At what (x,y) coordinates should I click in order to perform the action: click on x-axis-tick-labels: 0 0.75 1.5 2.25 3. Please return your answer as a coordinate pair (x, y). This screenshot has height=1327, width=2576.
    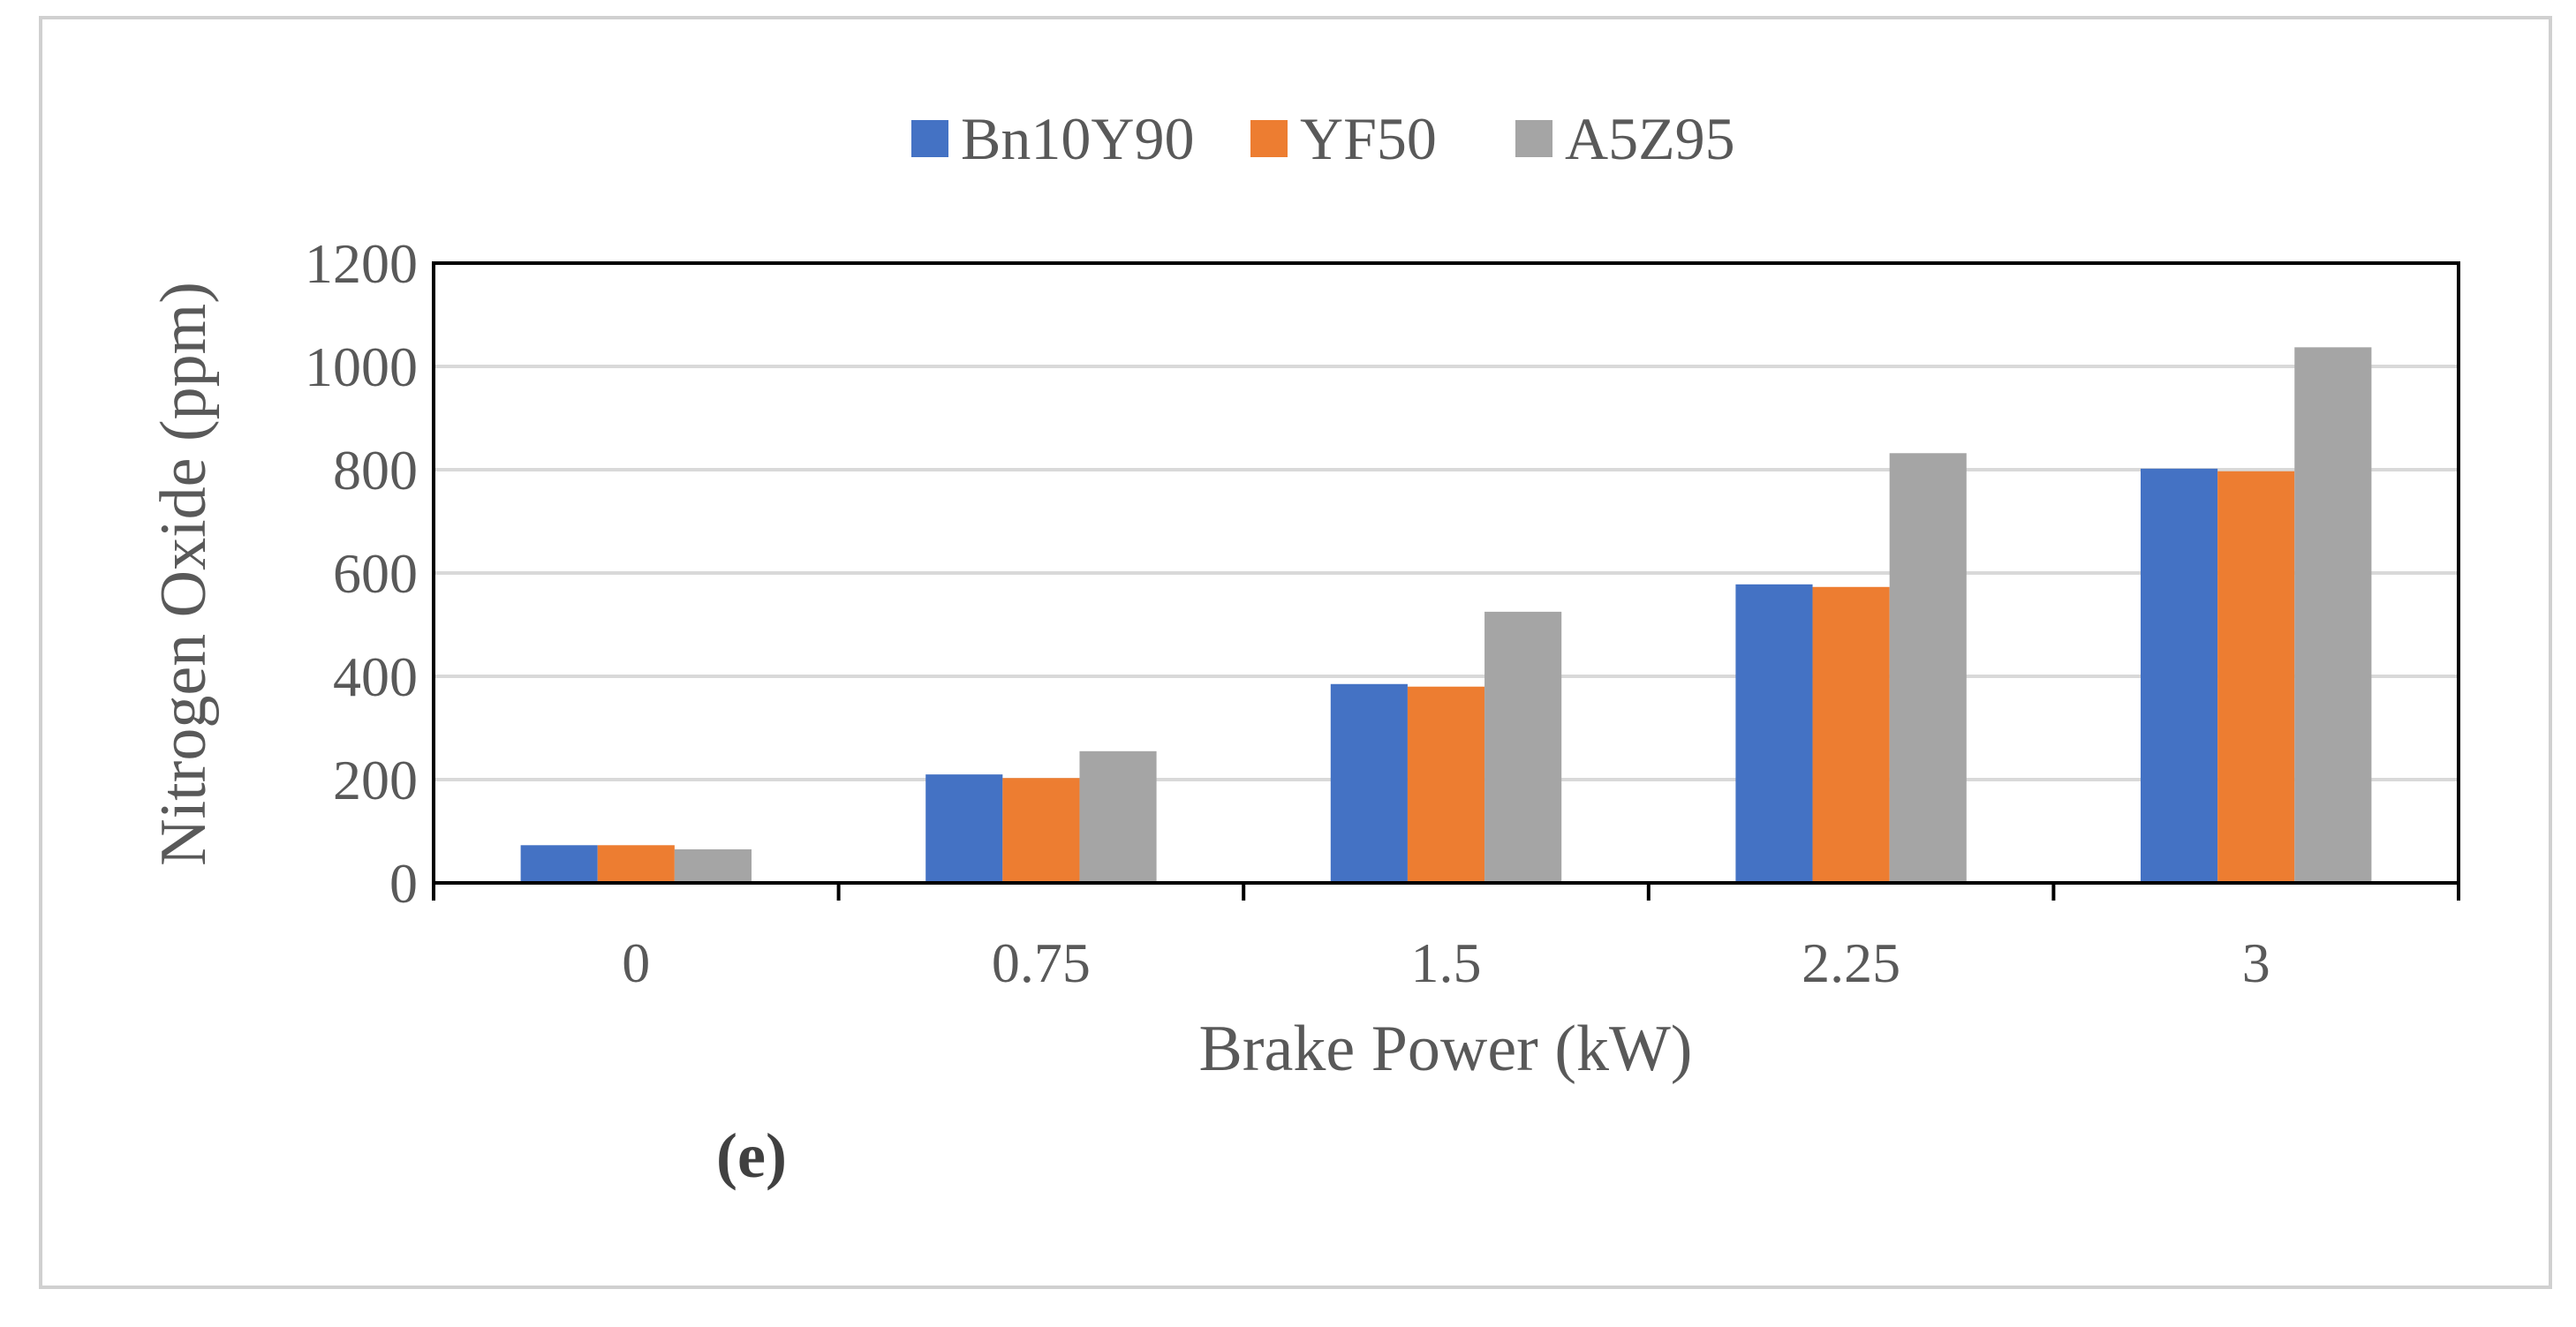
    Looking at the image, I should click on (1446, 962).